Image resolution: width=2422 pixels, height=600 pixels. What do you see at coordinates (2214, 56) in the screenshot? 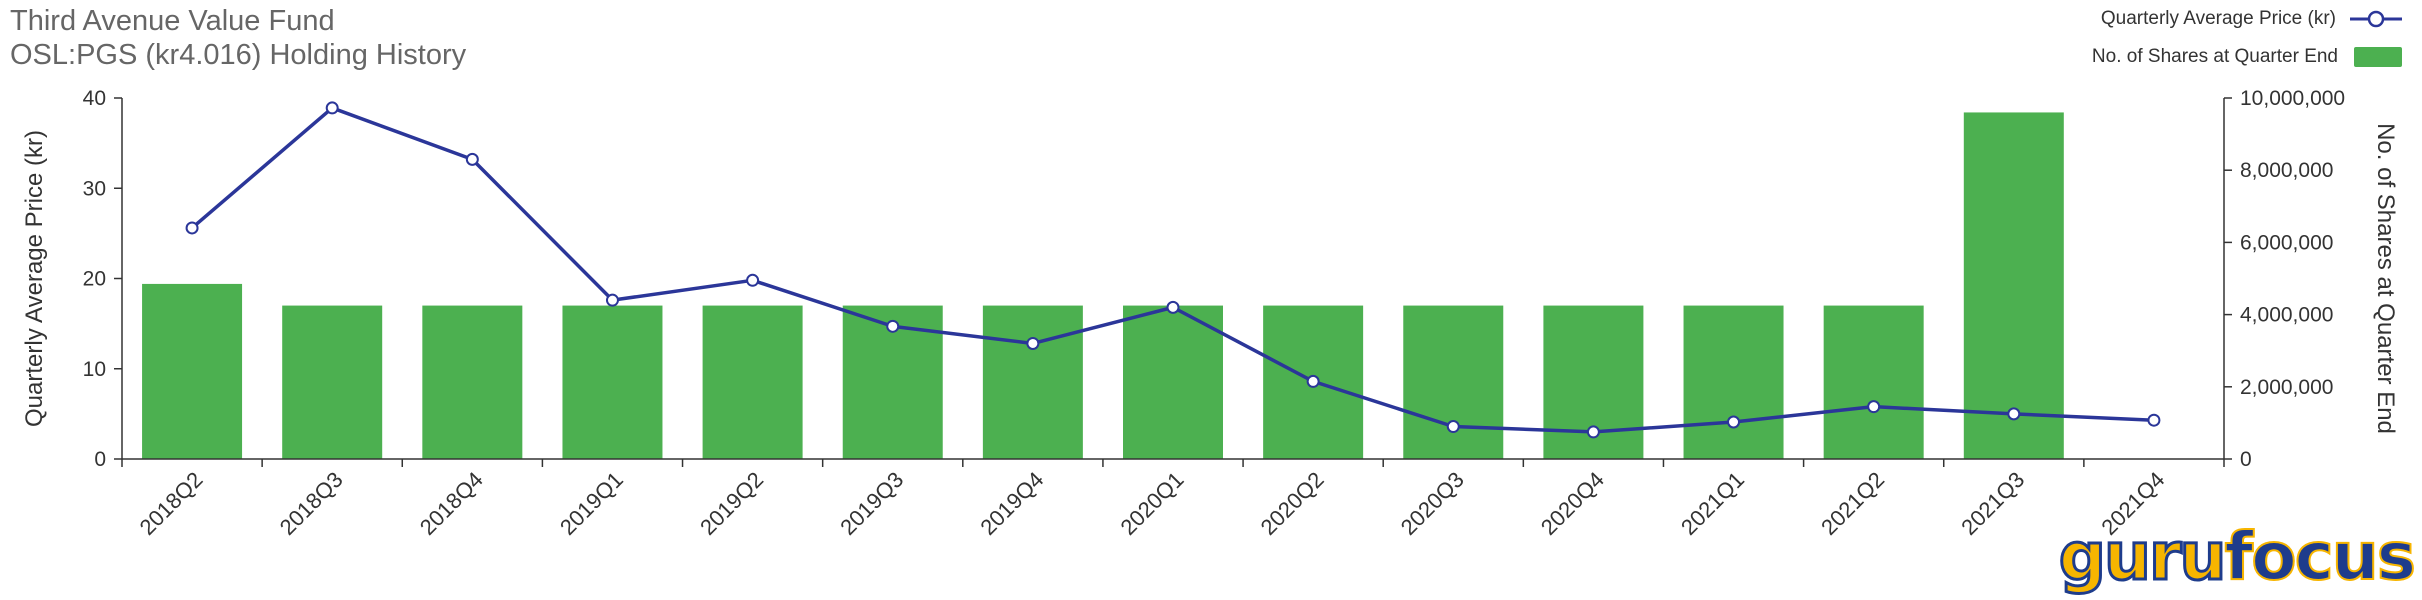
I see `legend-label-shares: No. of Shares at Quarter End` at bounding box center [2214, 56].